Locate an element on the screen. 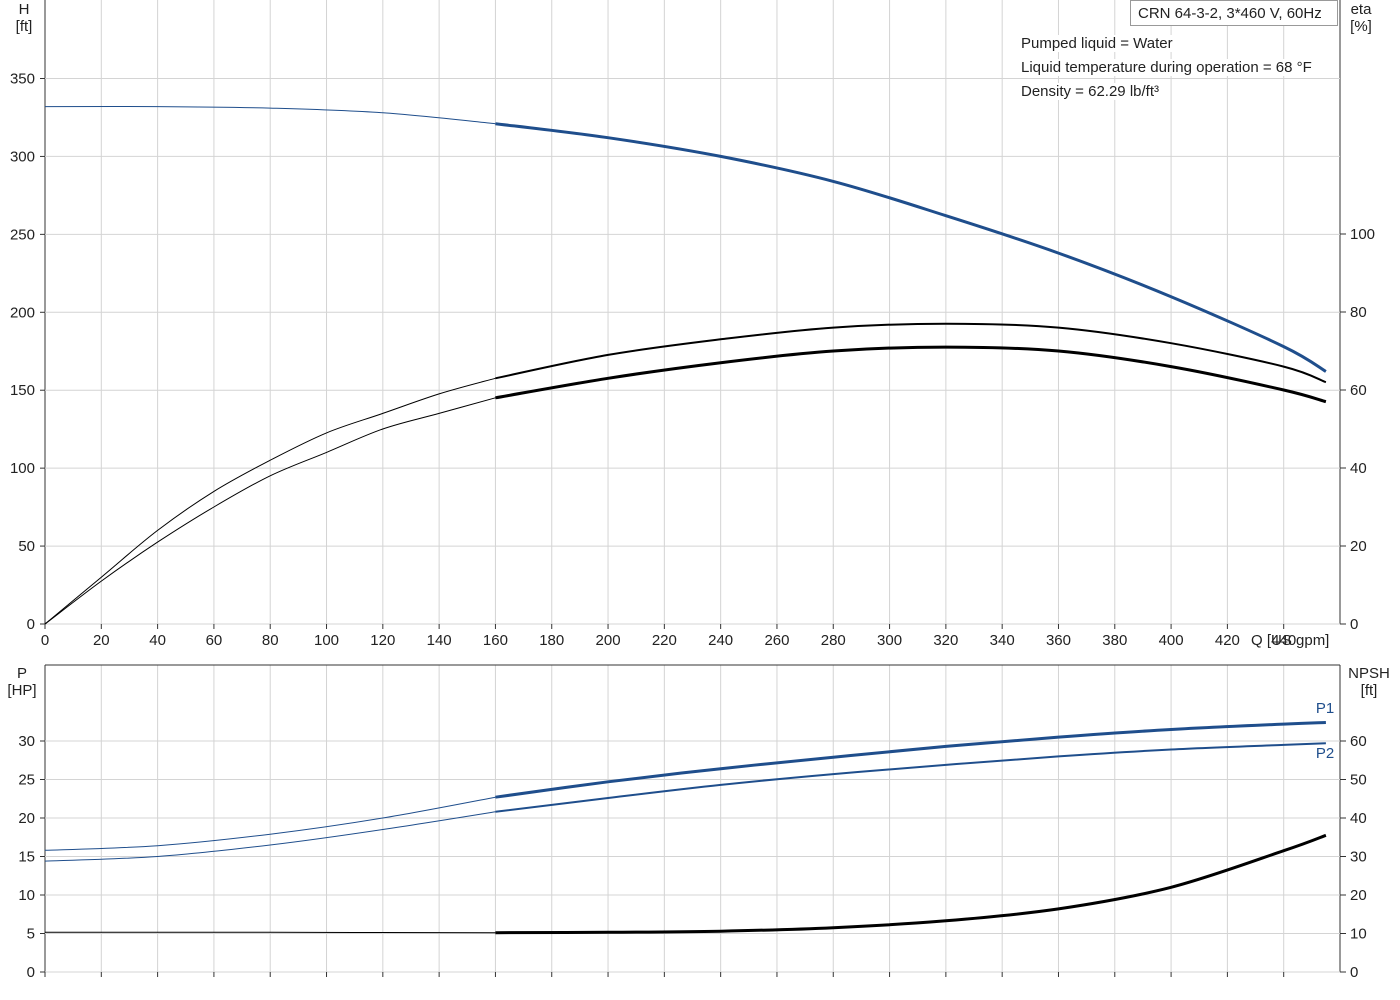 This screenshot has width=1400, height=1000. p2-curve is located at coordinates (910, 777).